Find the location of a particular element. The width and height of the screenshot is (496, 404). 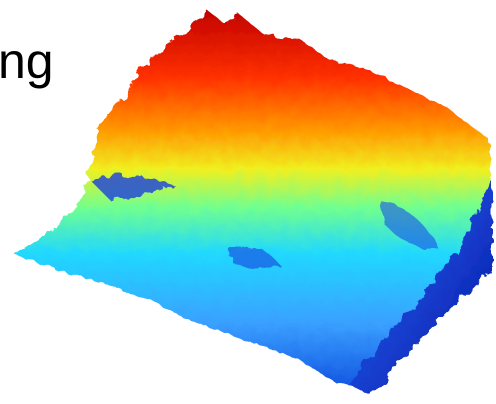

title-fragment: ng is located at coordinates (27, 61).